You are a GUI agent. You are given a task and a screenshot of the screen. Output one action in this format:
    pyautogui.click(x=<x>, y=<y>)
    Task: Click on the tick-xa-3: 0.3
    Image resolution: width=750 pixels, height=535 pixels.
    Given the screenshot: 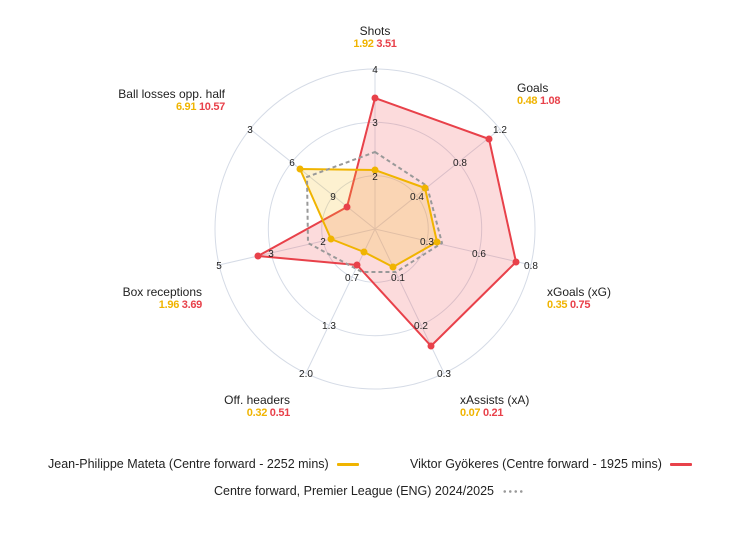 What is the action you would take?
    pyautogui.click(x=444, y=374)
    